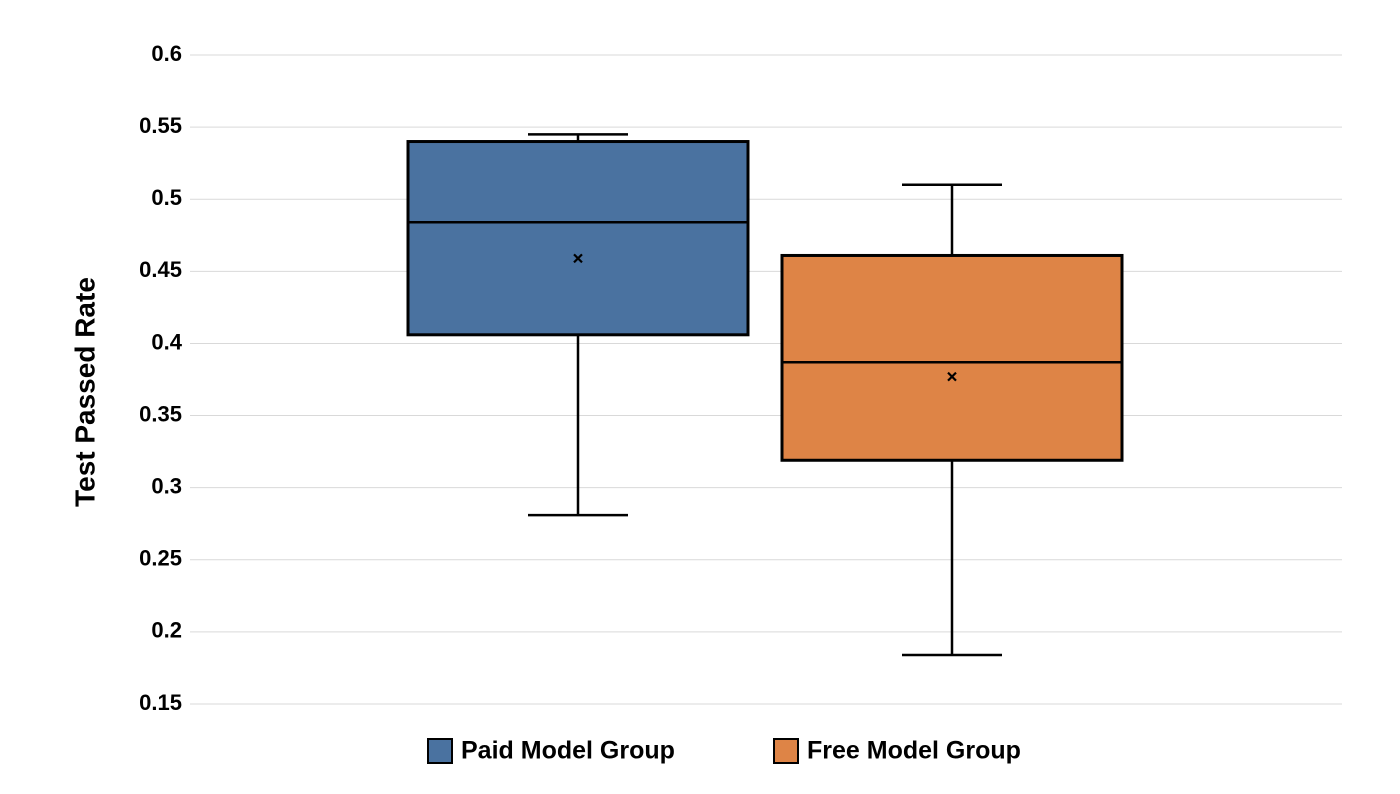 Image resolution: width=1400 pixels, height=794 pixels. I want to click on y-axis-ticks: 0.15 0.2 0.25 0.3 0.35 0.4 0.45 0.5 0.55 0.6, so click(161, 378).